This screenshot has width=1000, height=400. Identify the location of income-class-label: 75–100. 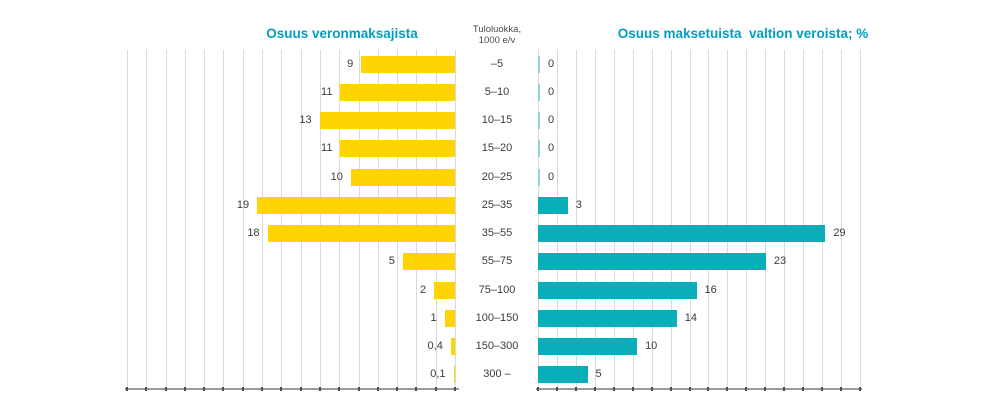
(497, 289).